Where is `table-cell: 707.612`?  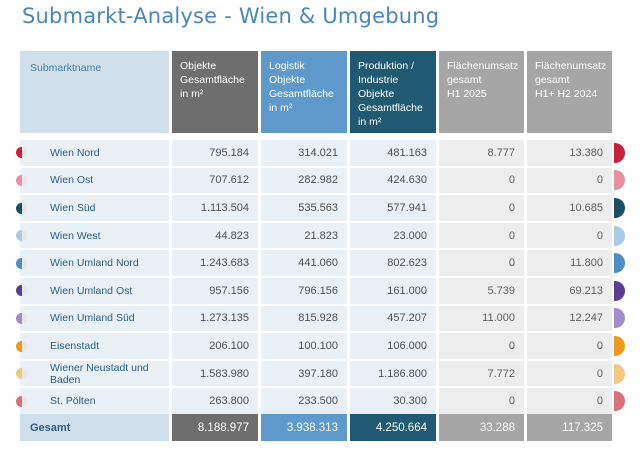 table-cell: 707.612 is located at coordinates (215, 180).